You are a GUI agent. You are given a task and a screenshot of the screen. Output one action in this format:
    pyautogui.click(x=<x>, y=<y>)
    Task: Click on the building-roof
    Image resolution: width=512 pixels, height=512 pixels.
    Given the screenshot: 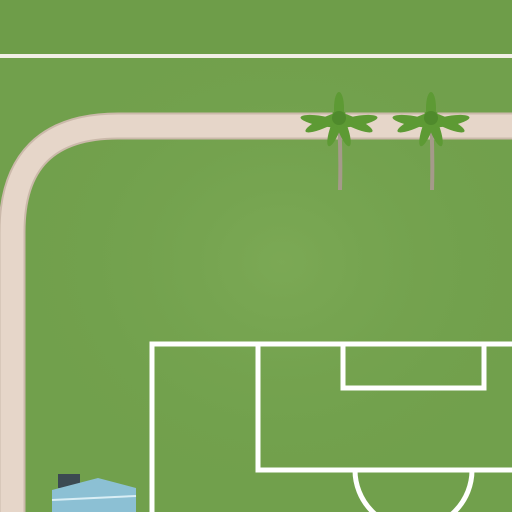 What is the action you would take?
    pyautogui.click(x=94, y=493)
    